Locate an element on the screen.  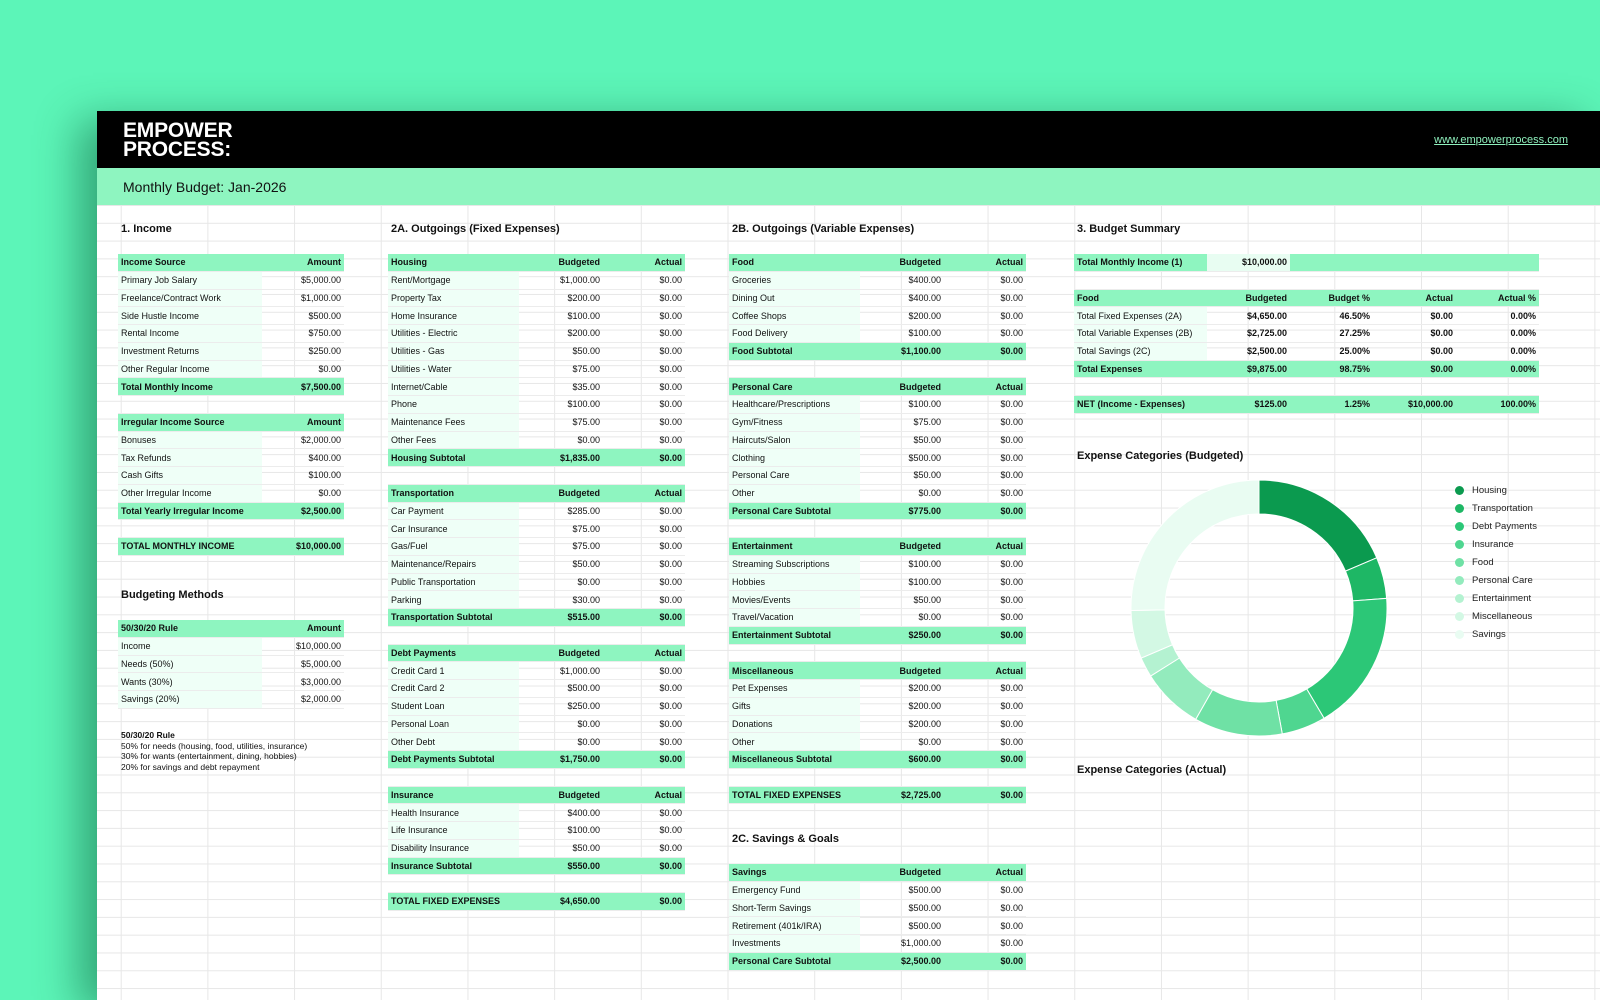
row-label-cell: Donations is located at coordinates (794, 724).